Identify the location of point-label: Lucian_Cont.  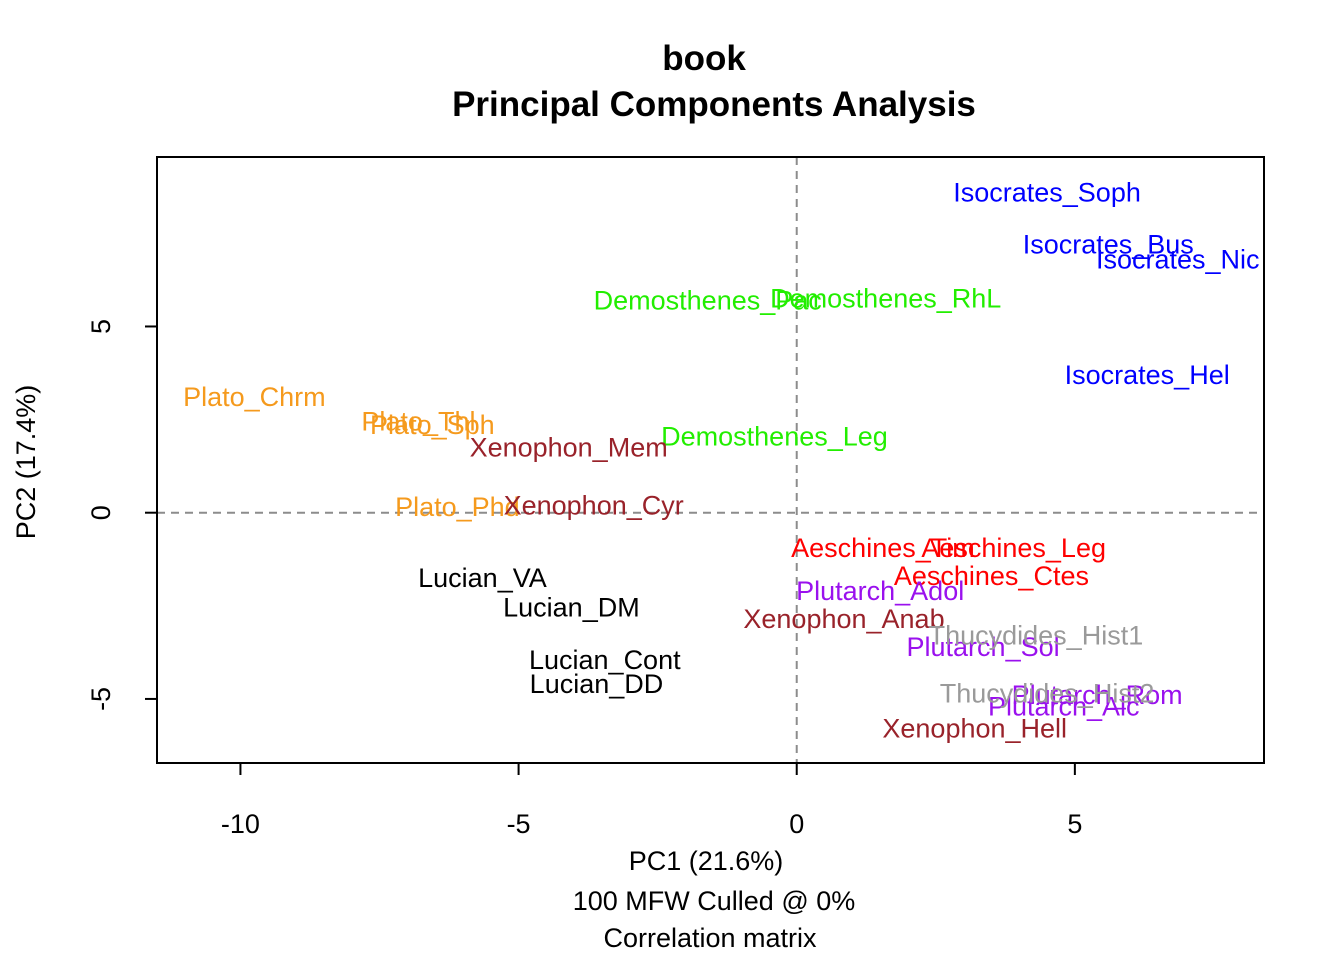
(605, 660).